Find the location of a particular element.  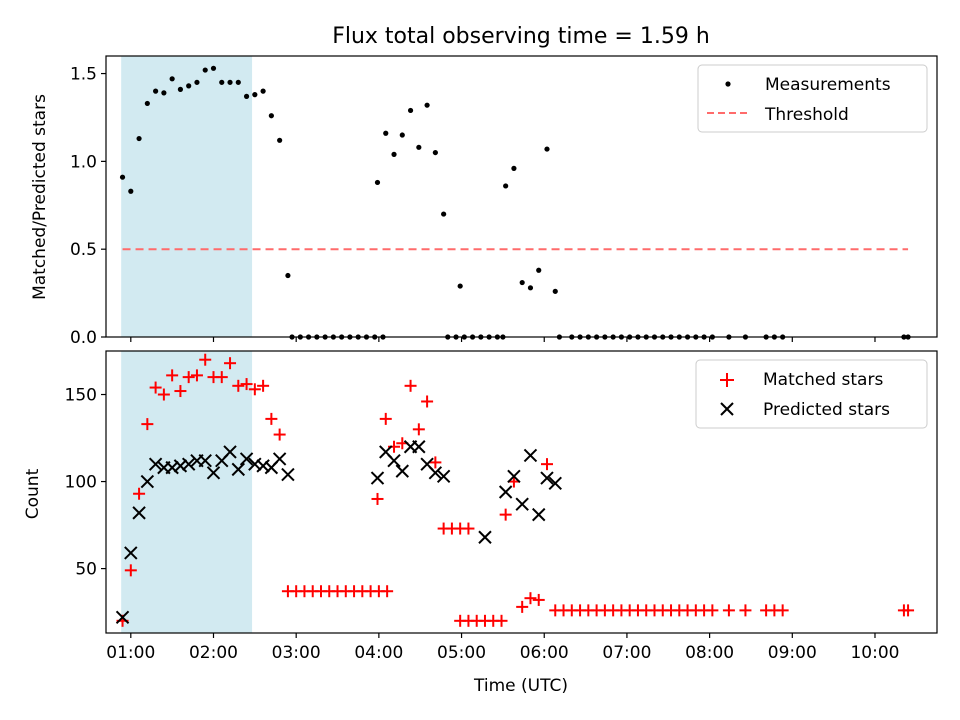

bottom-shaded-span is located at coordinates (187, 492).